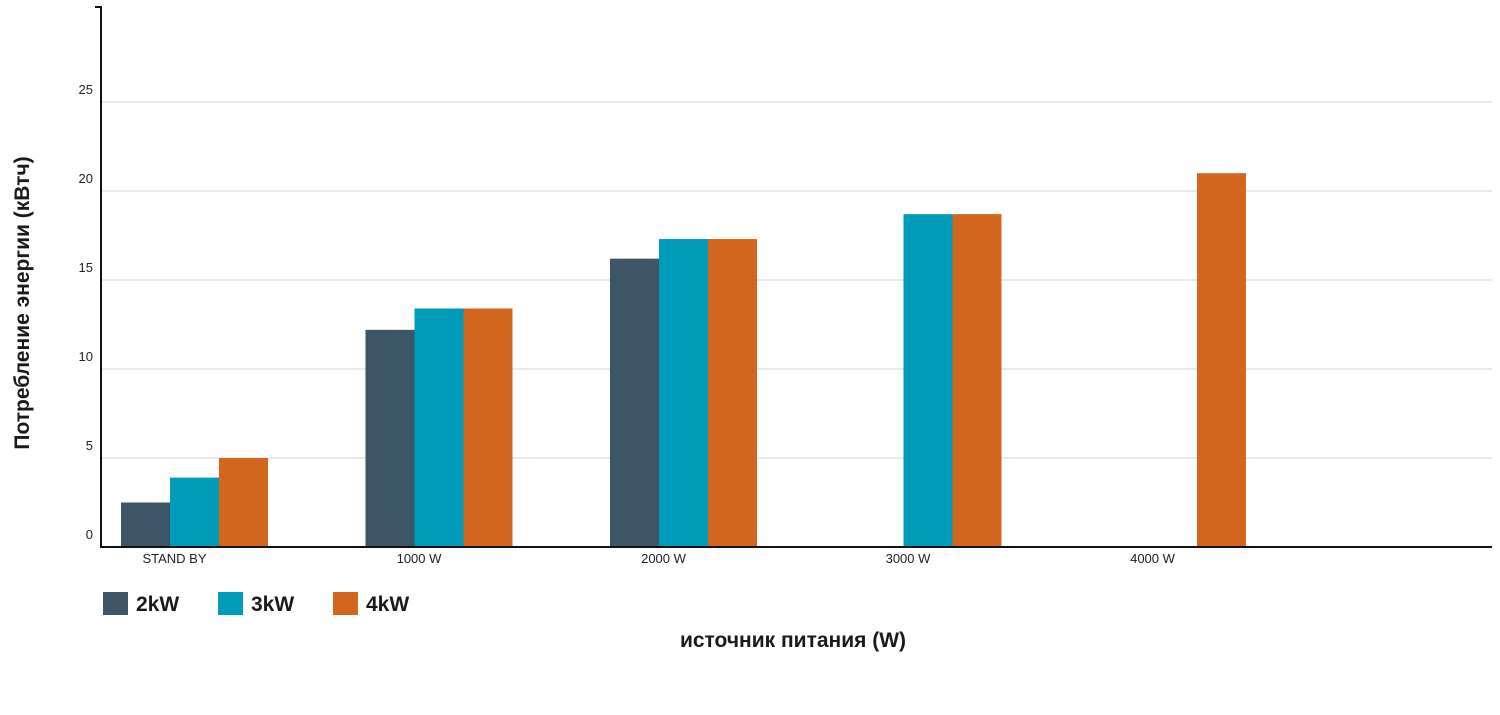 This screenshot has height=715, width=1500. Describe the element at coordinates (664, 558) in the screenshot. I see `x-tick-label: 2000 W` at that location.